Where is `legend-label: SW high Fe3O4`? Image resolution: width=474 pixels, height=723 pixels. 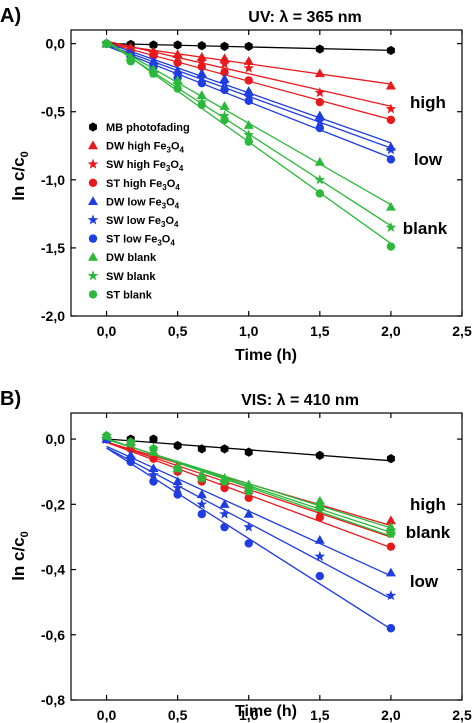
legend-label: SW high Fe3O4 is located at coordinates (145, 166).